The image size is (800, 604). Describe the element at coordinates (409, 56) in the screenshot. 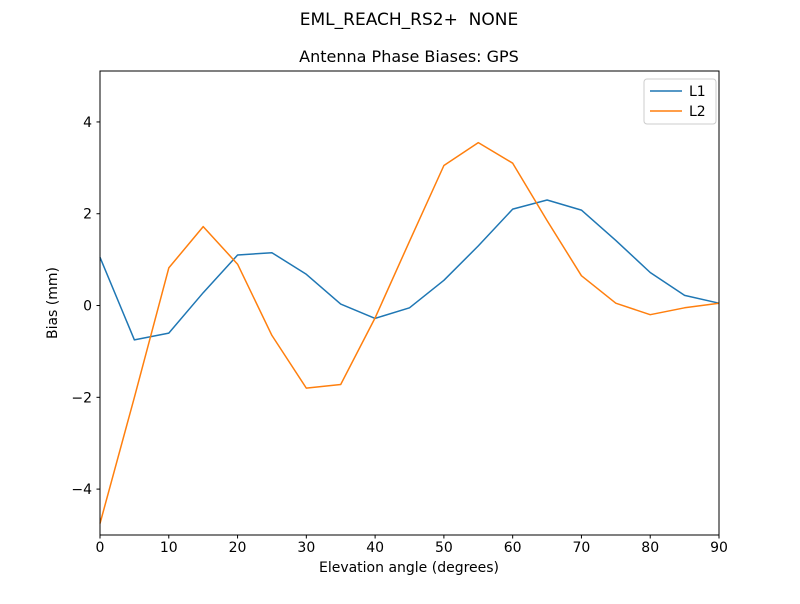

I see `axes-title: Antenna Phase Biases: GPS` at that location.